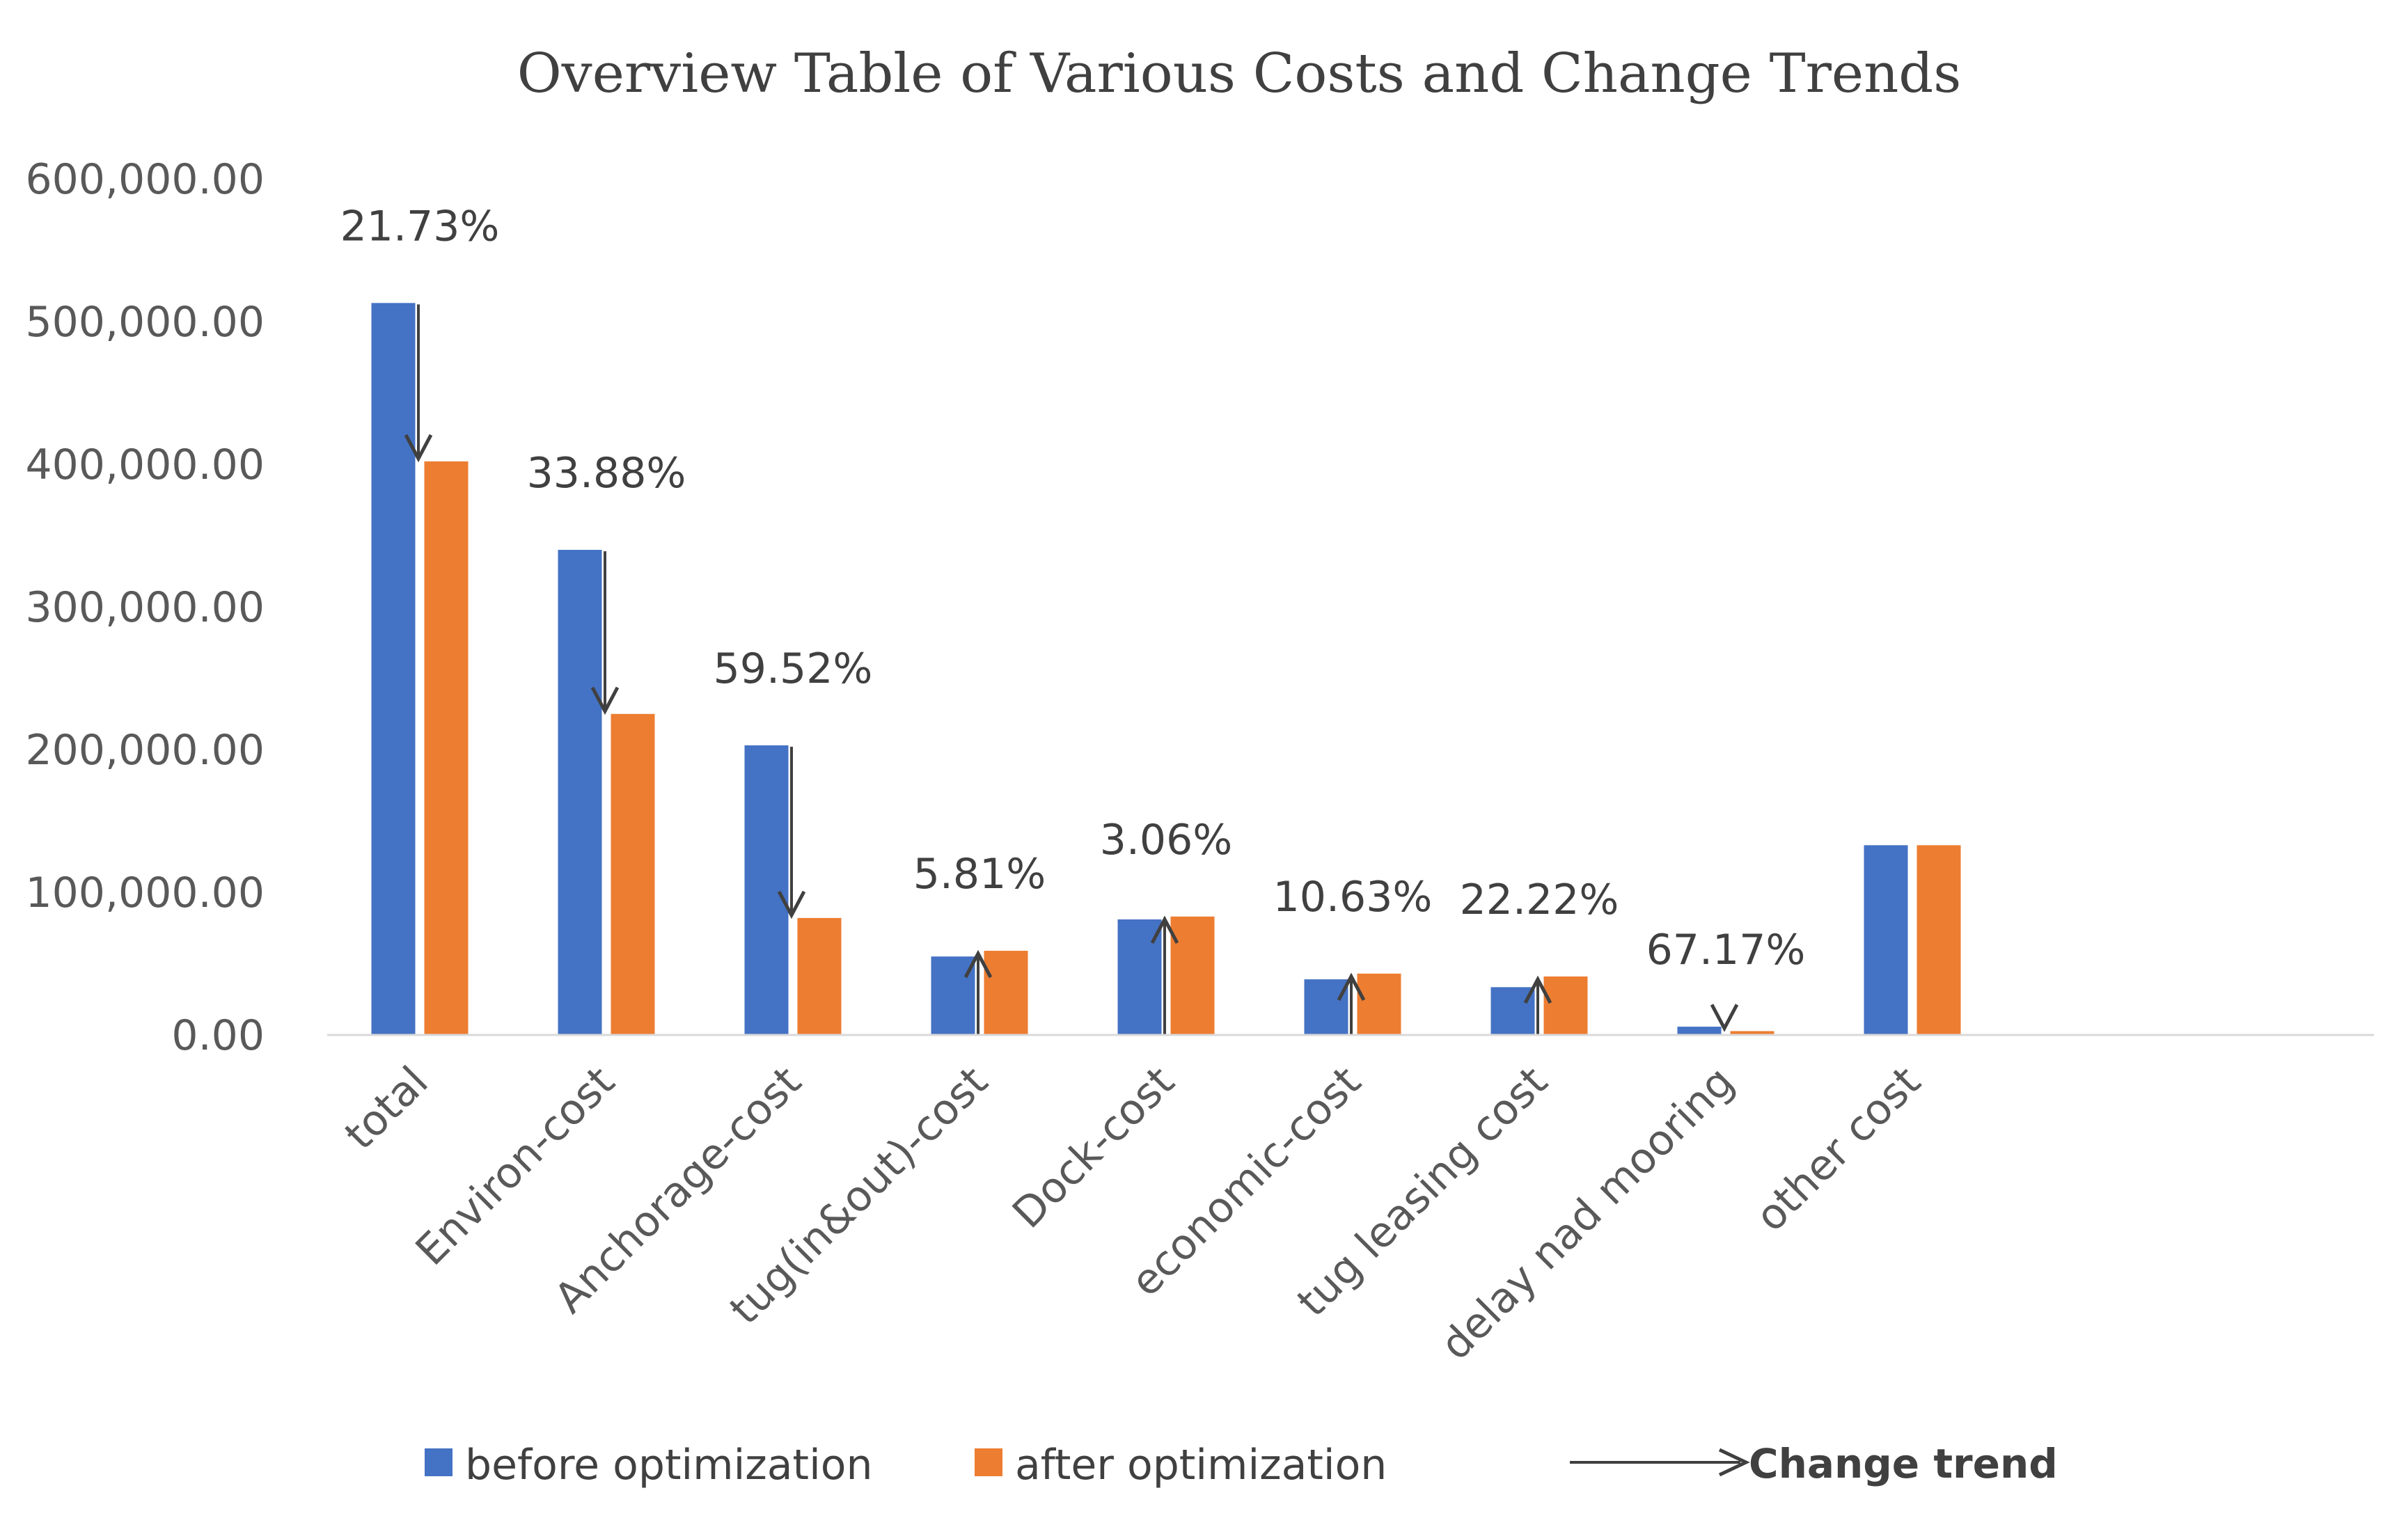 The height and width of the screenshot is (1518, 2408). Describe the element at coordinates (439, 1462) in the screenshot. I see `legend-swatch-before` at that location.